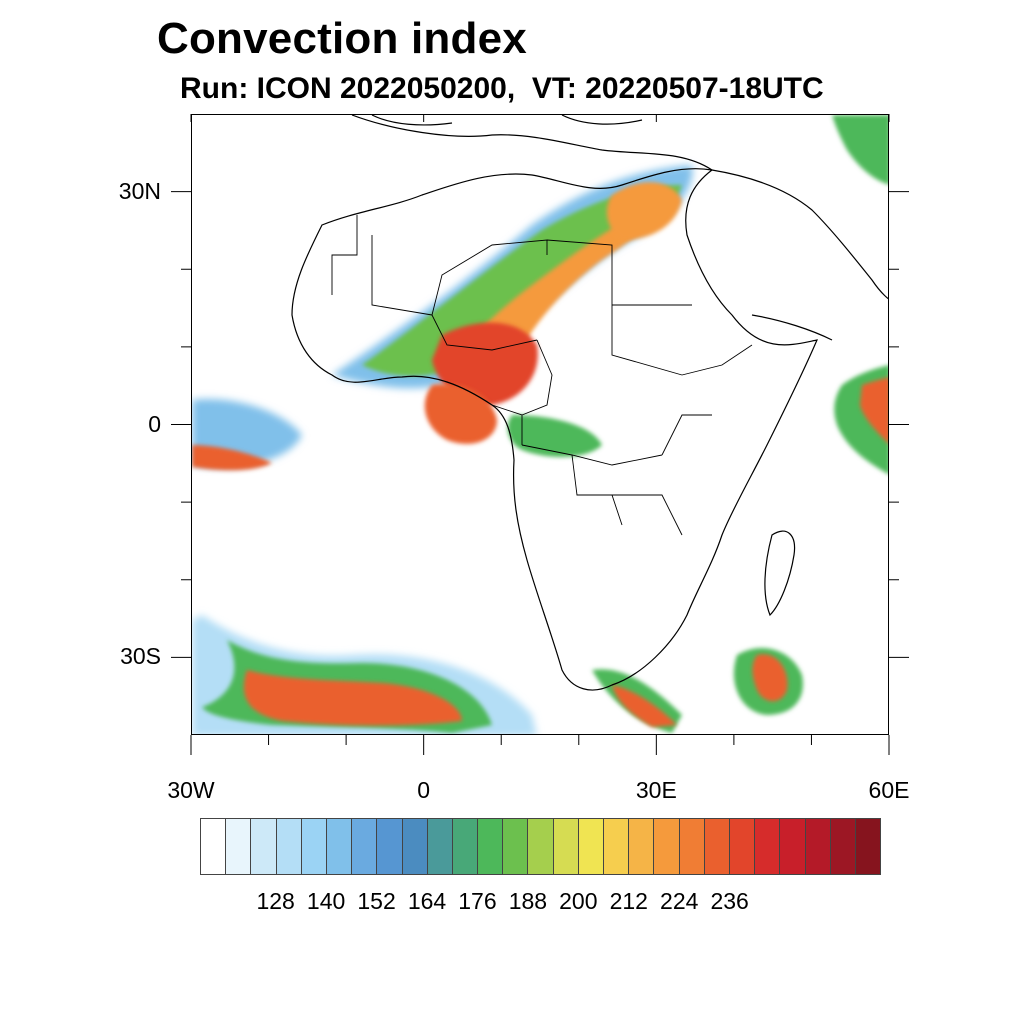 The image size is (1024, 1024). I want to click on colorbar-label: 212, so click(628, 901).